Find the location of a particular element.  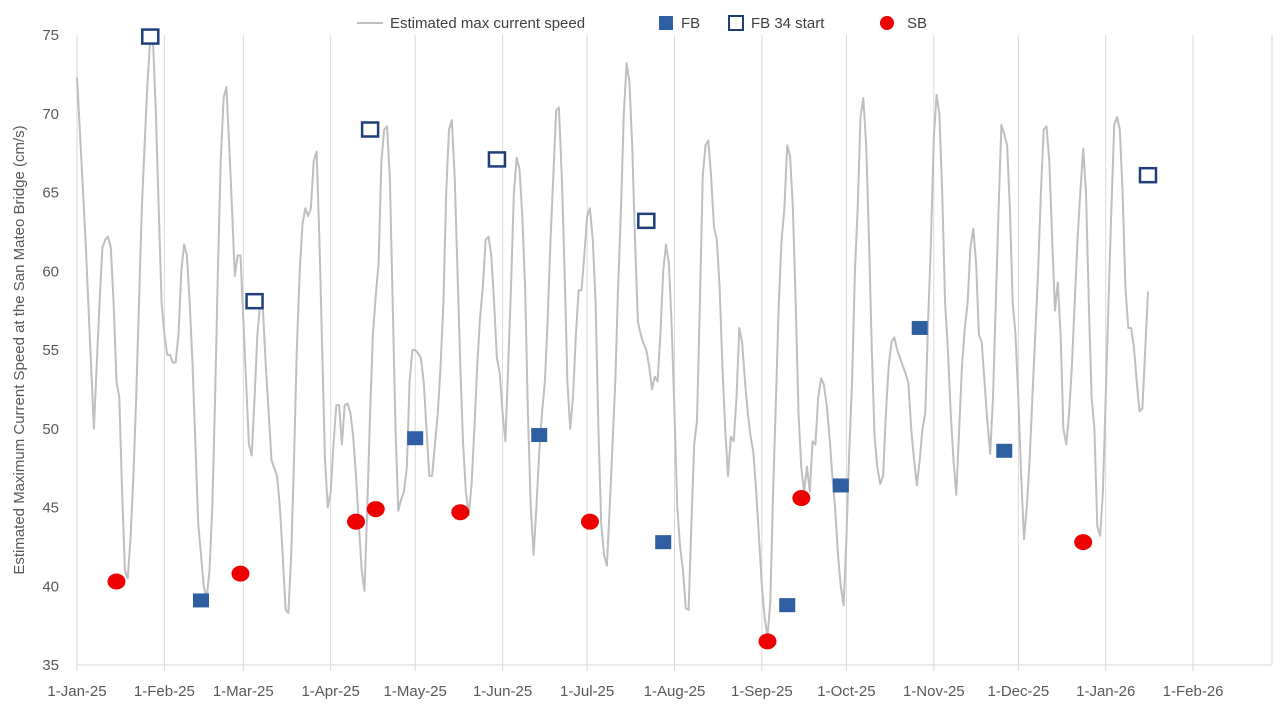

legend-circle-swatch is located at coordinates (887, 23).